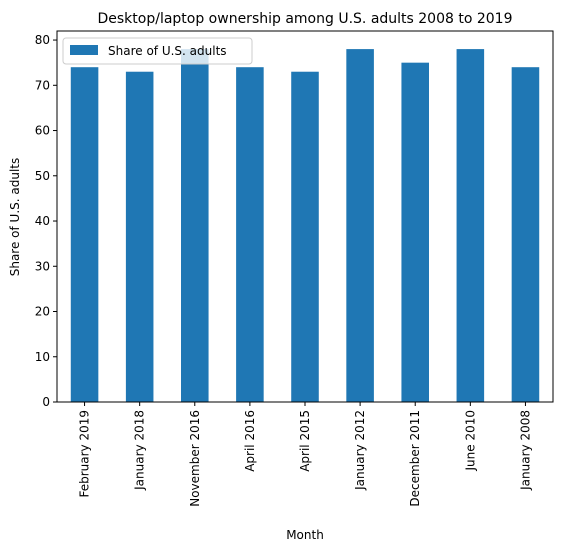 This screenshot has width=562, height=557. Describe the element at coordinates (250, 441) in the screenshot. I see `x-tick-label: April 2016` at that location.